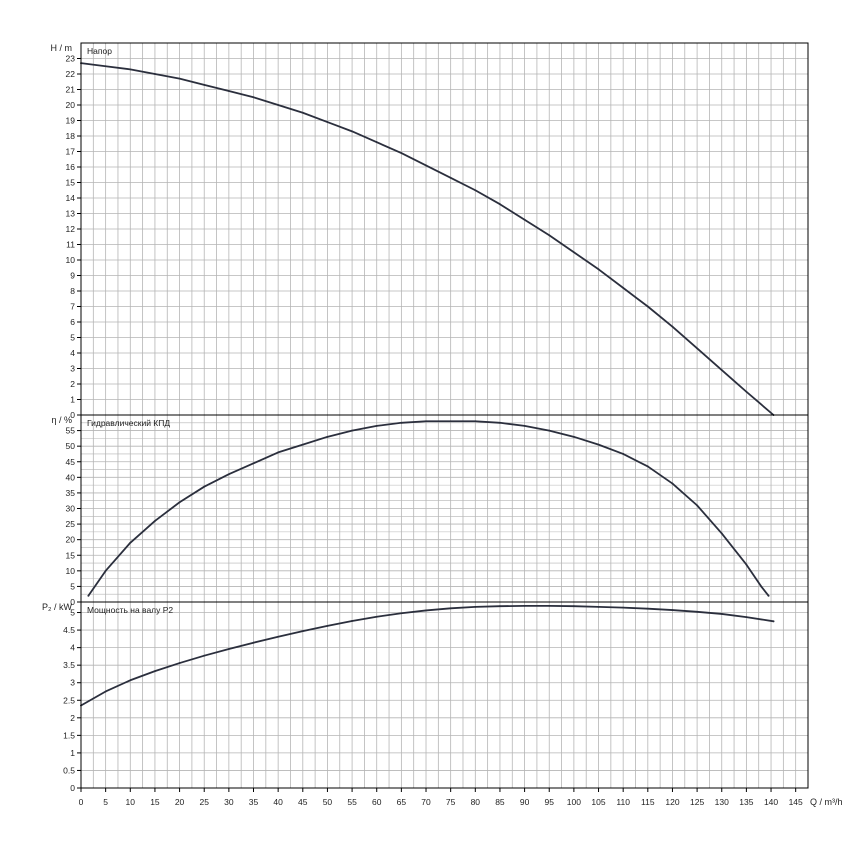 This screenshot has height=855, width=850. I want to click on y-axis-label: P₂ / kW, so click(57, 607).